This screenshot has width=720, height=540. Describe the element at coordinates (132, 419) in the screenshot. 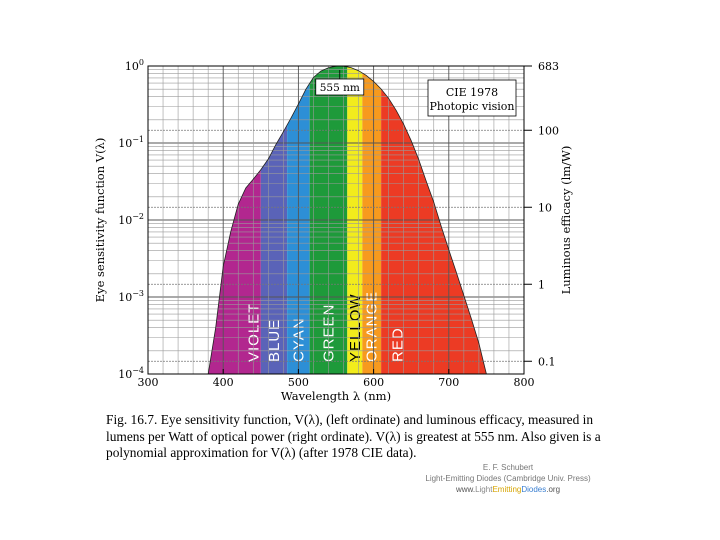

I see `caption-lead: Fig. 16.7.` at that location.